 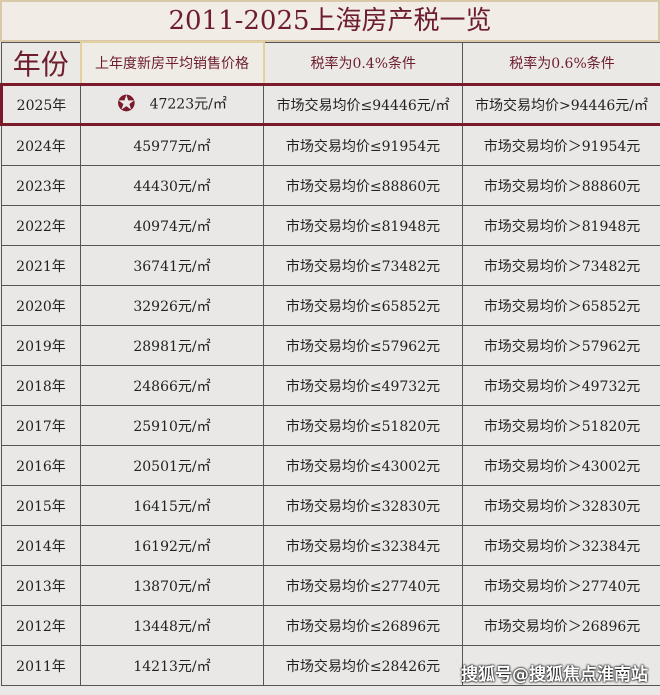 I want to click on table-row: 2012年 13448元/㎡ 市场交易均价≤26896元 市场交易均价＞26896元, so click(x=330, y=625).